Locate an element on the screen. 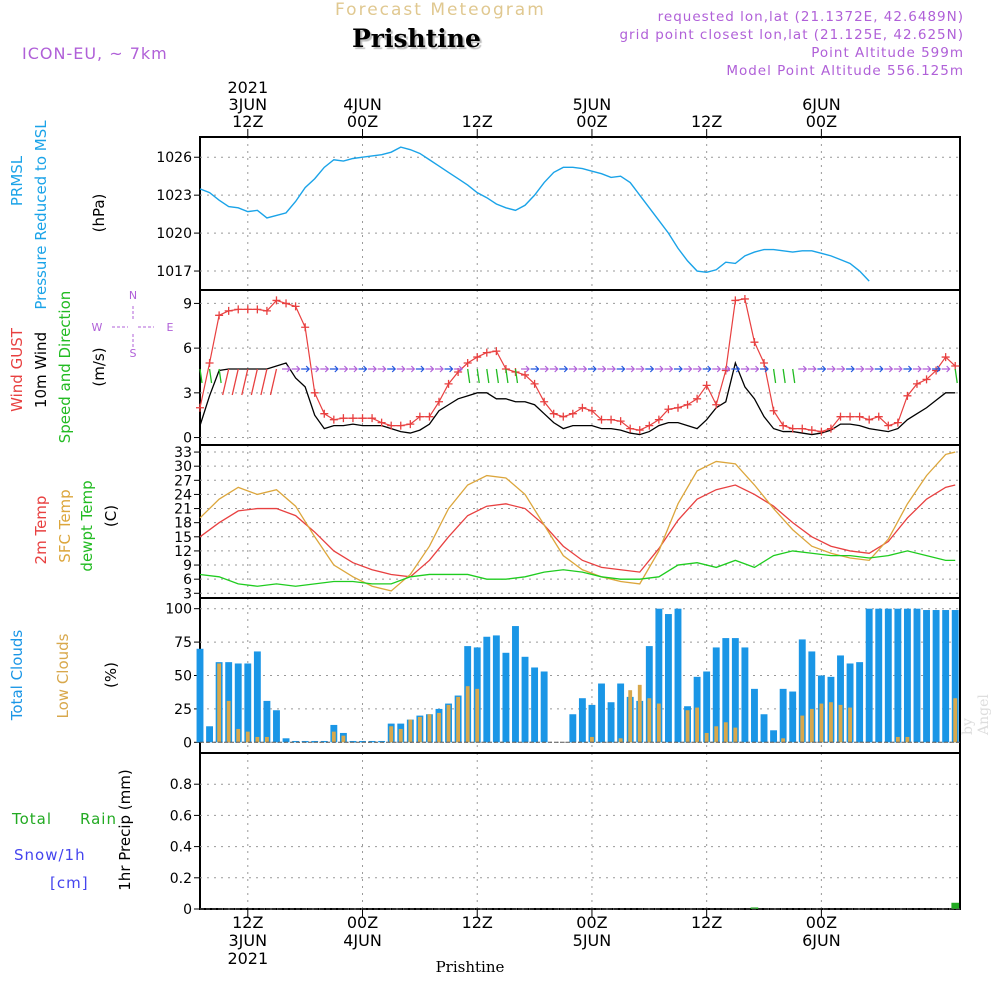 The height and width of the screenshot is (1000, 1000). compass-south: S is located at coordinates (133, 353).